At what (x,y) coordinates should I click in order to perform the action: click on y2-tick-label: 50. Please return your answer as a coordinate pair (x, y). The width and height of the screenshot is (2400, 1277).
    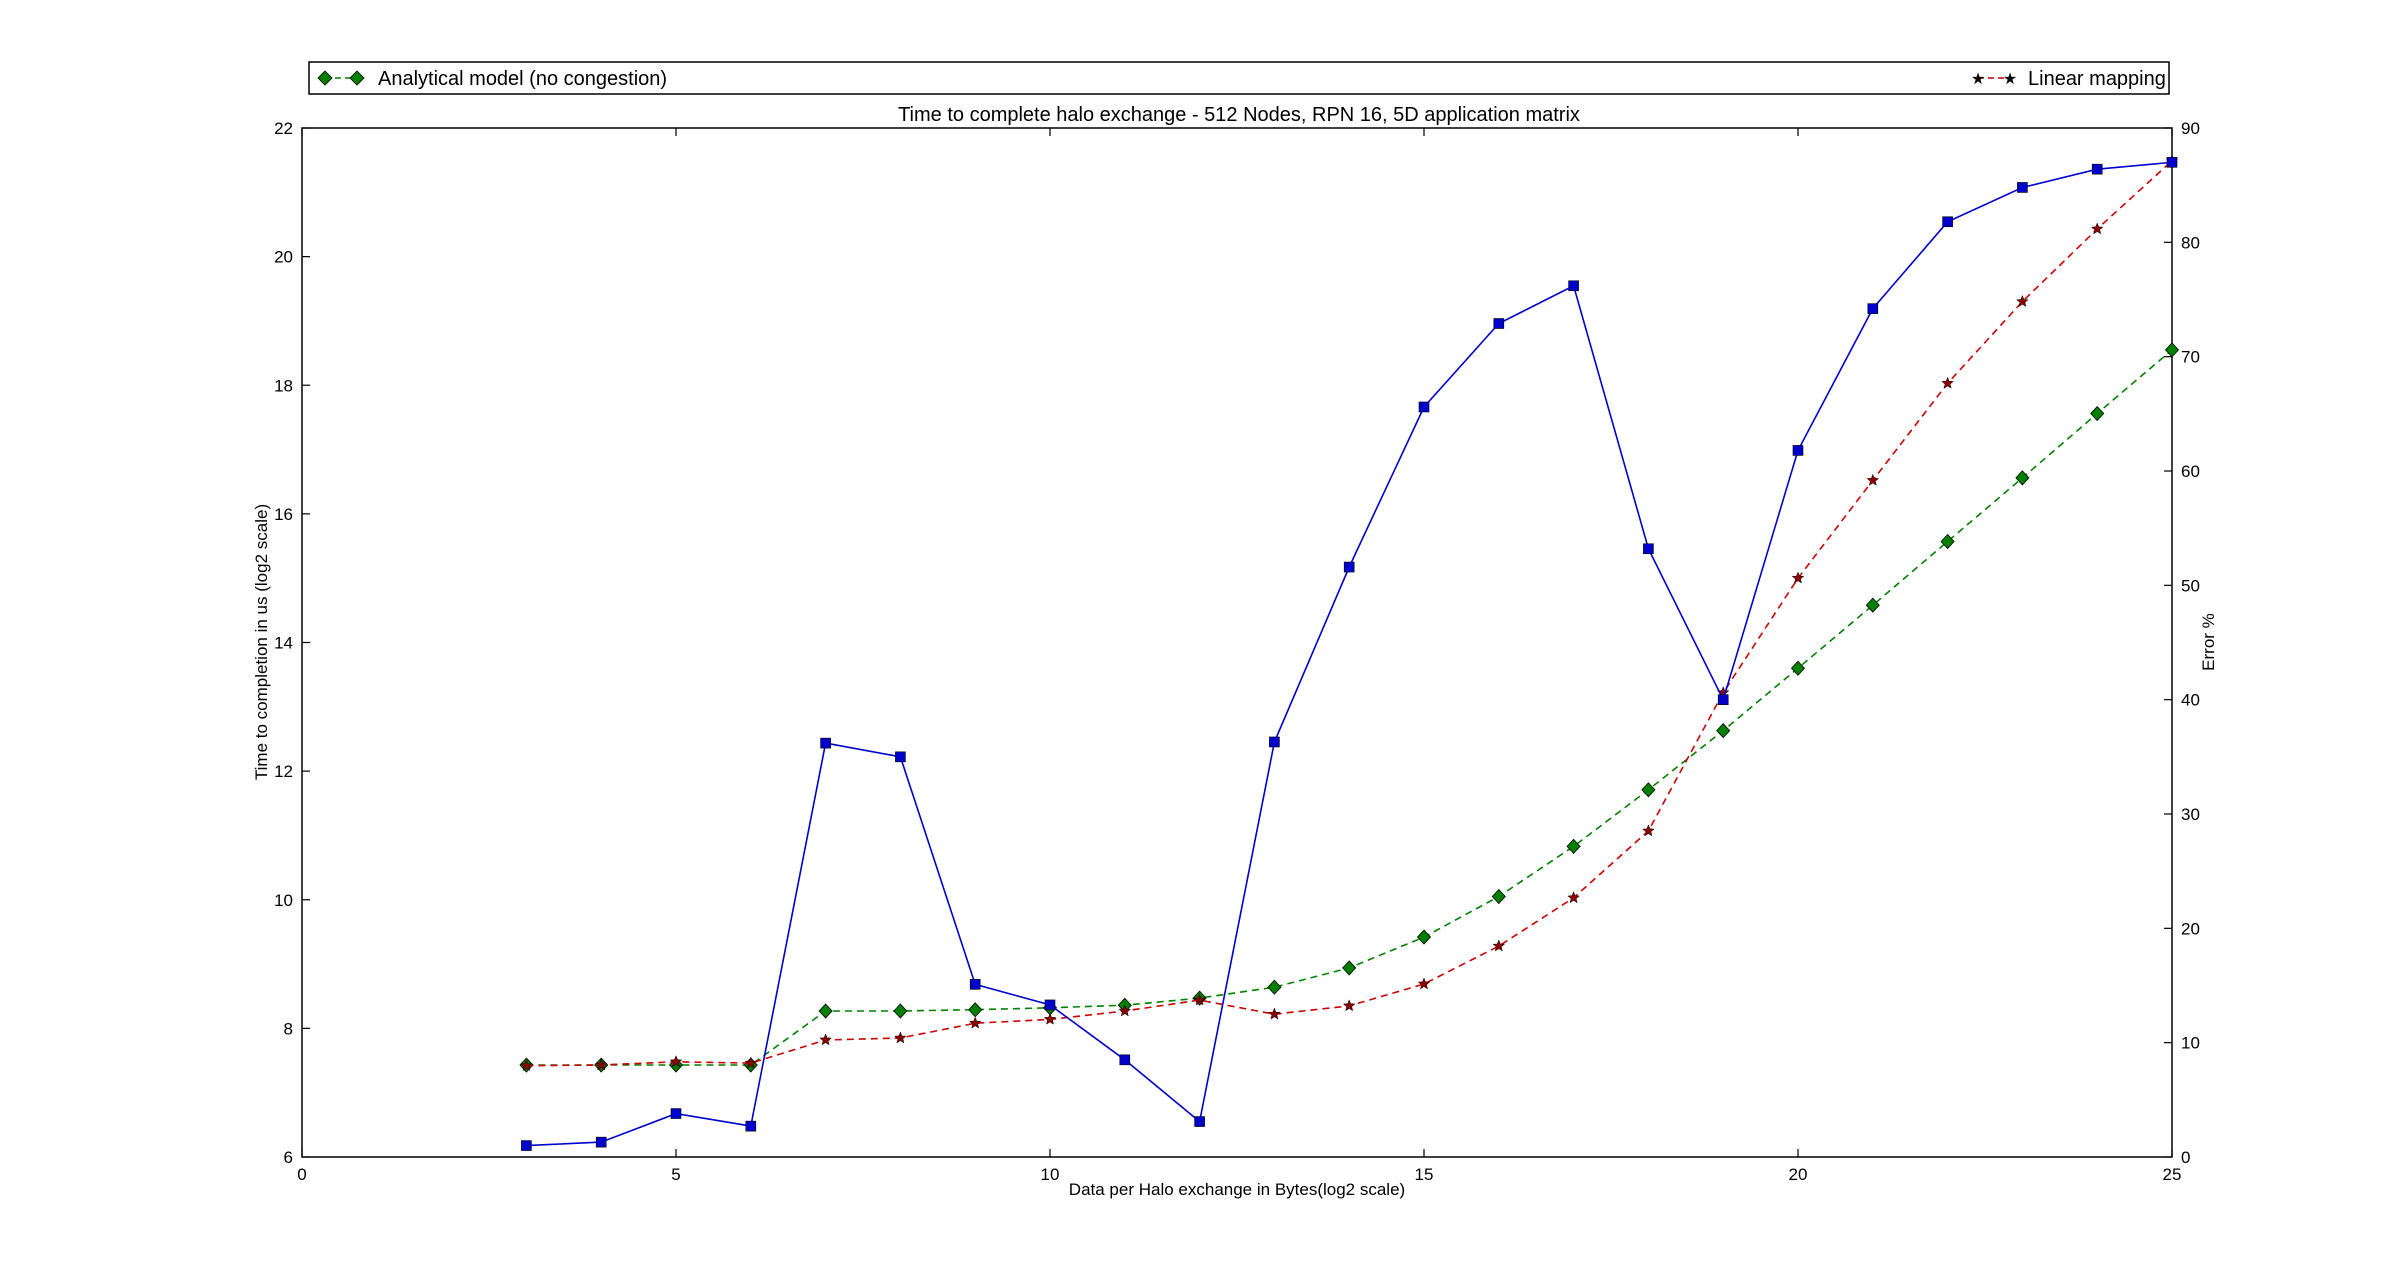
    Looking at the image, I should click on (2190, 585).